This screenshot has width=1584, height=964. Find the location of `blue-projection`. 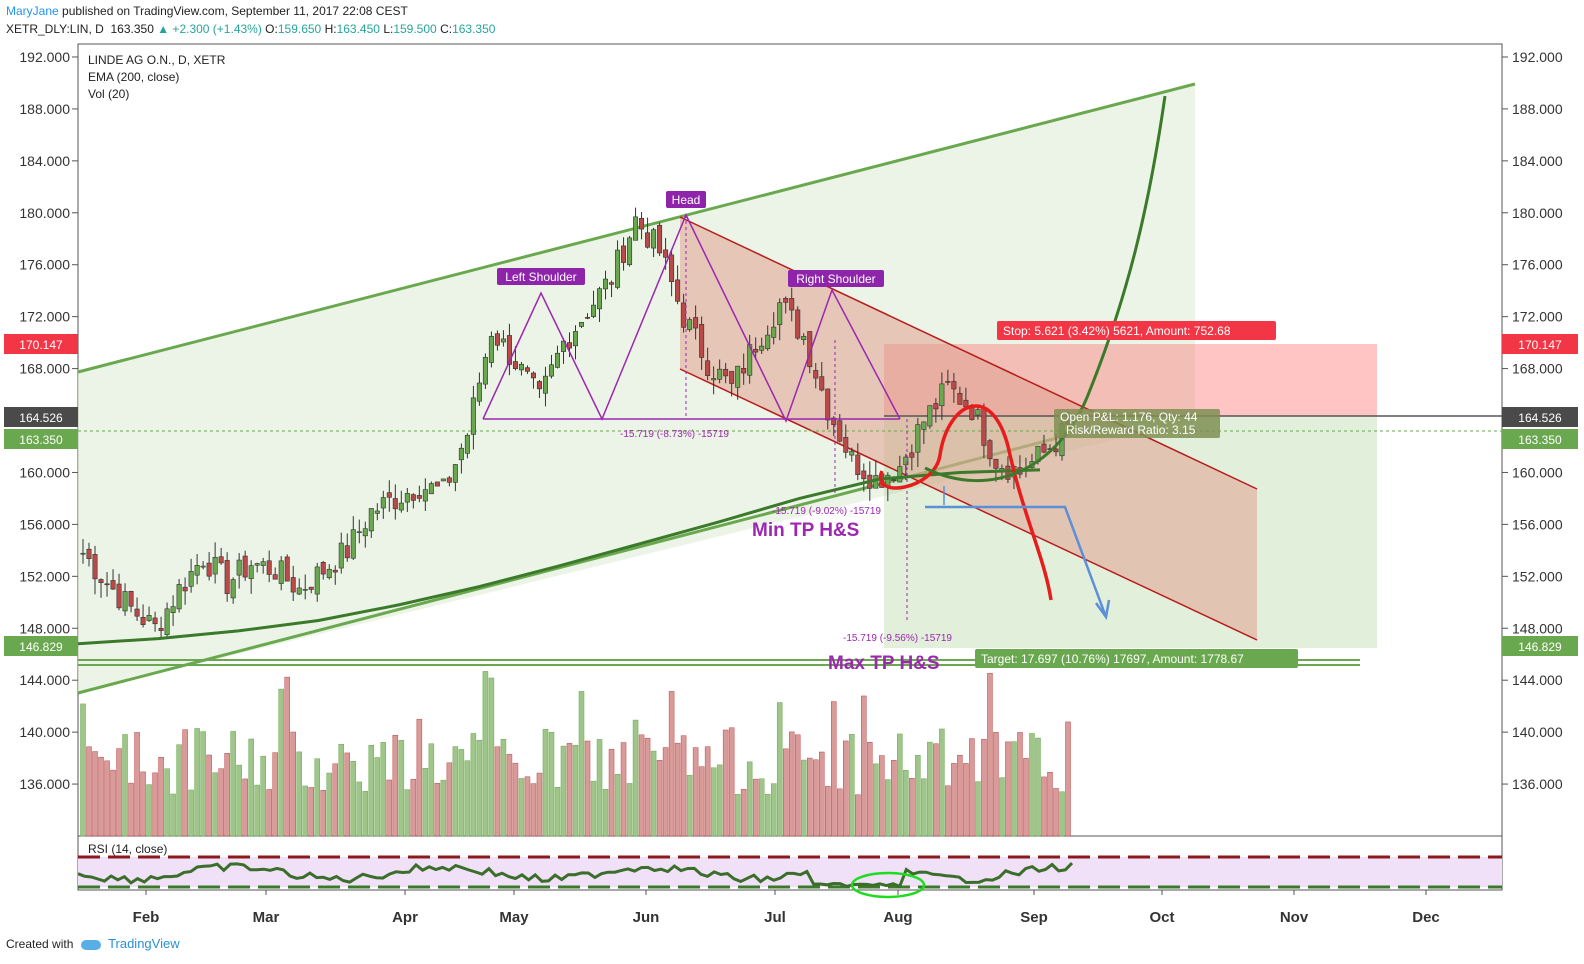

blue-projection is located at coordinates (1016, 561).